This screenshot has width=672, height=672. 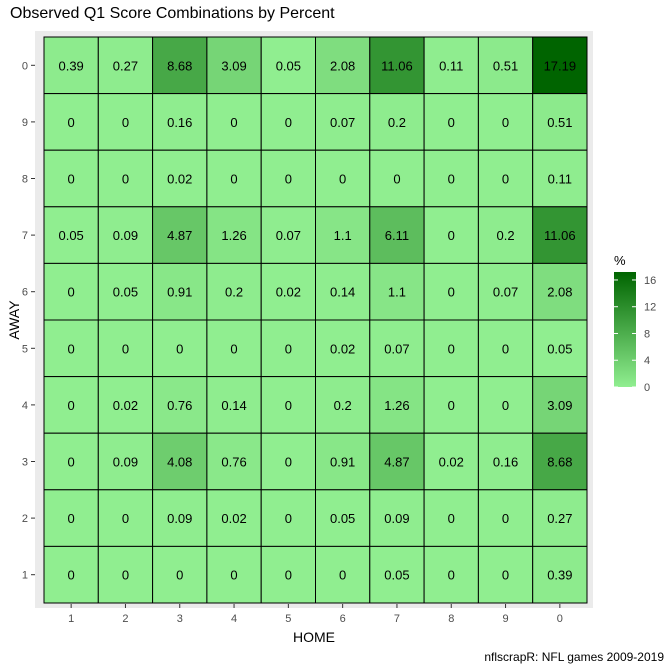 What do you see at coordinates (180, 619) in the screenshot?
I see `x-tick-label: 3` at bounding box center [180, 619].